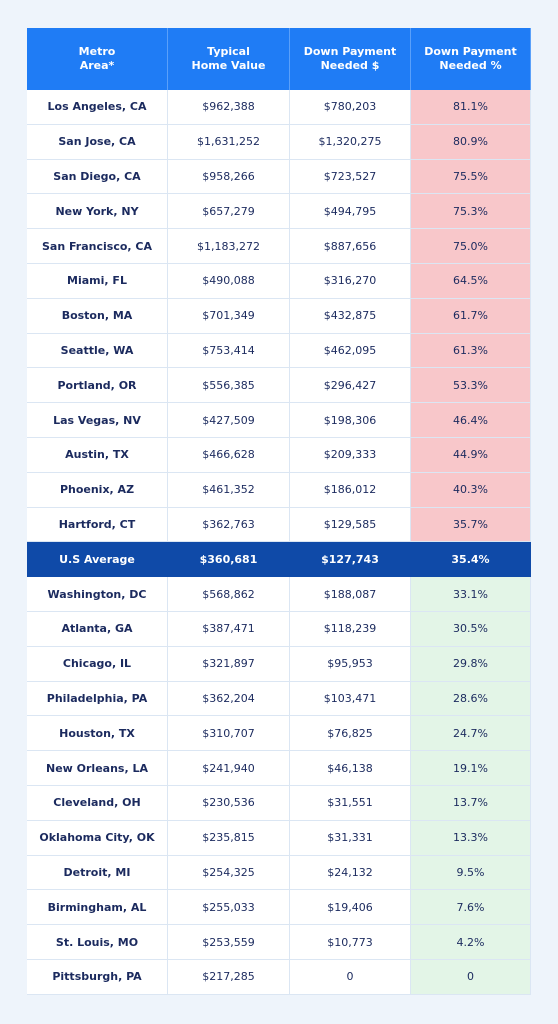 This screenshot has height=1024, width=558. I want to click on value-cell: 40.3%, so click(471, 490).